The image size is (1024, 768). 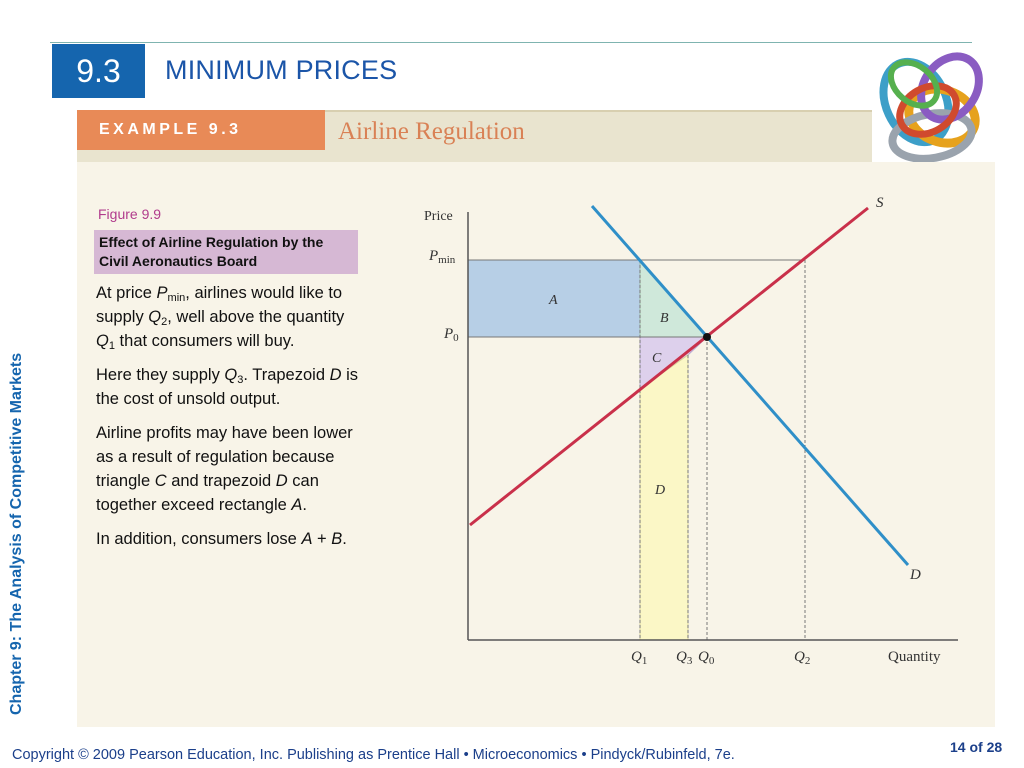 What do you see at coordinates (451, 335) in the screenshot?
I see `tick-label-p0: P0` at bounding box center [451, 335].